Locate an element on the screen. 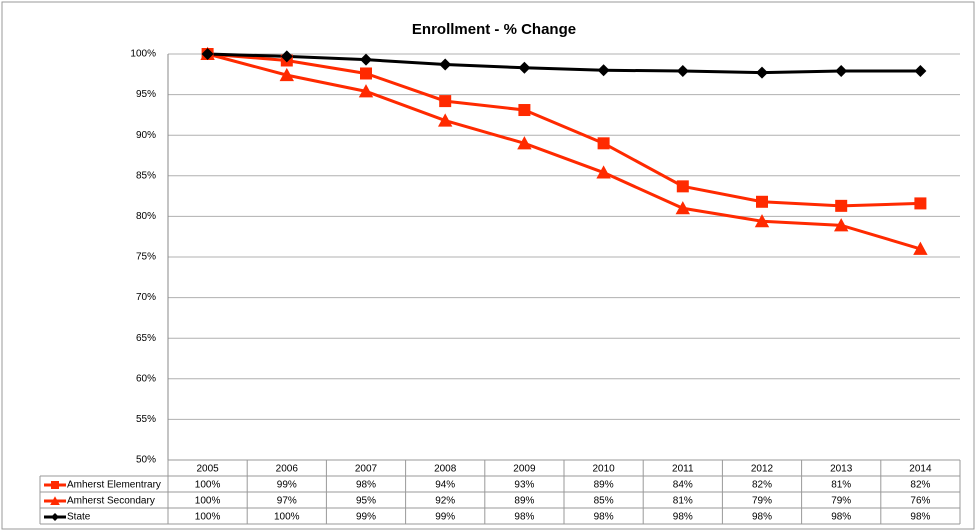 This screenshot has width=978, height=532. y-tick-label: 90% is located at coordinates (146, 135).